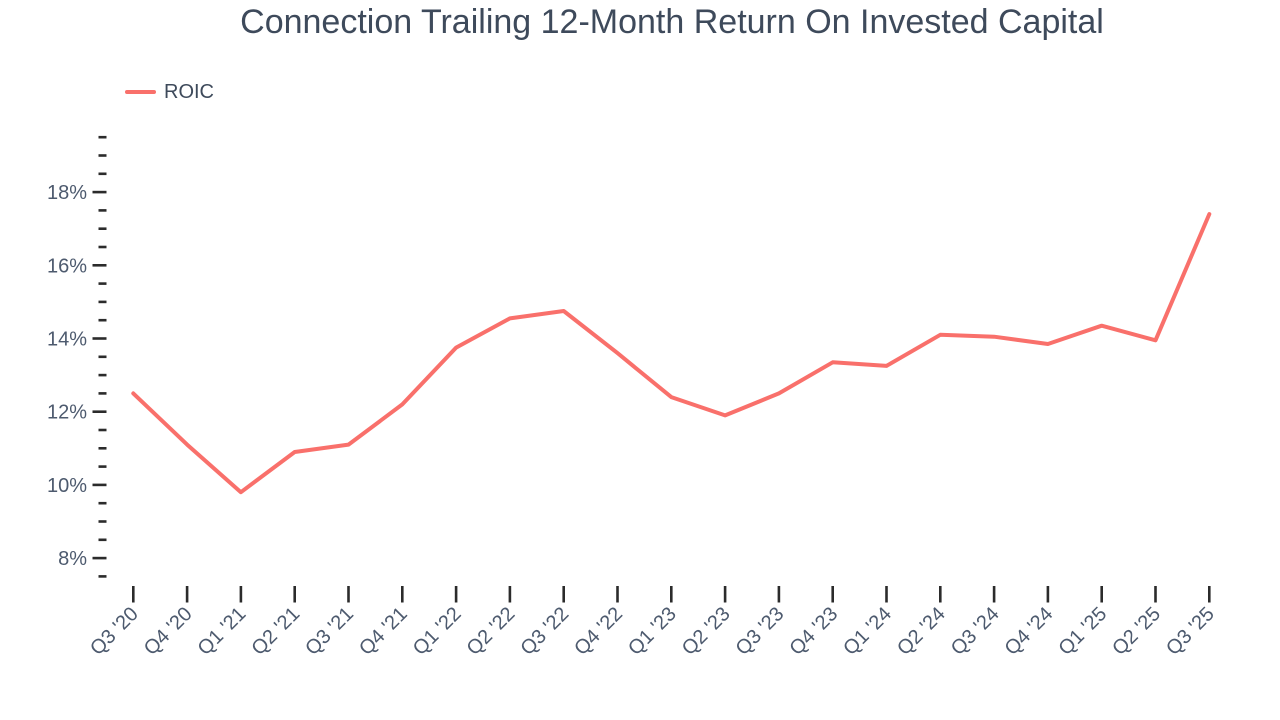 The image size is (1280, 720). Describe the element at coordinates (329, 631) in the screenshot. I see `x-axis-label: Q3 '21` at that location.